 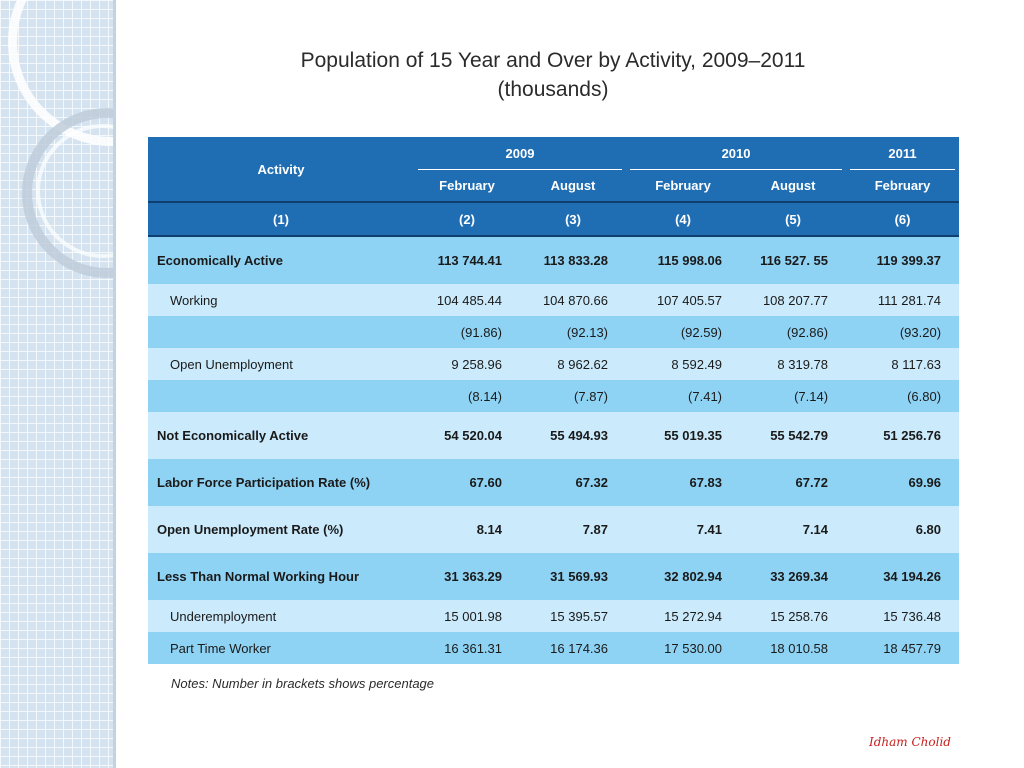 What do you see at coordinates (281, 648) in the screenshot?
I see `row-label: Part Time Worker` at bounding box center [281, 648].